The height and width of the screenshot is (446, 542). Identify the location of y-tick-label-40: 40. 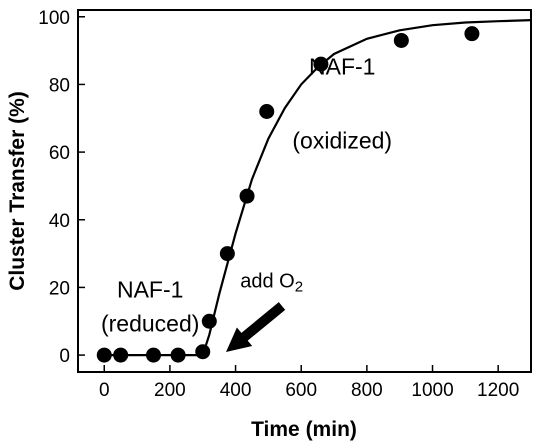
(59, 221).